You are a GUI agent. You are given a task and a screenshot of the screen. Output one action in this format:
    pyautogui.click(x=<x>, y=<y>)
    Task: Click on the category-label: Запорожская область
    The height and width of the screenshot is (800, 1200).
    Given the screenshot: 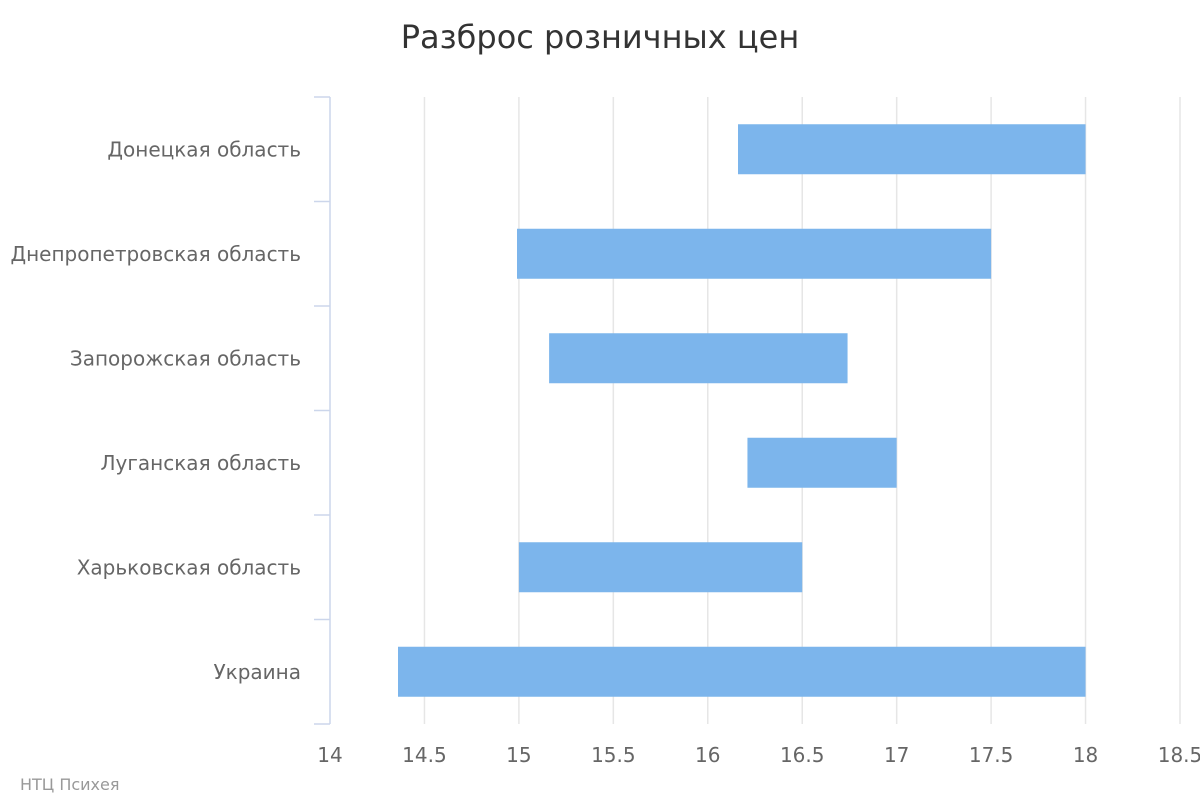 What is the action you would take?
    pyautogui.click(x=185, y=358)
    